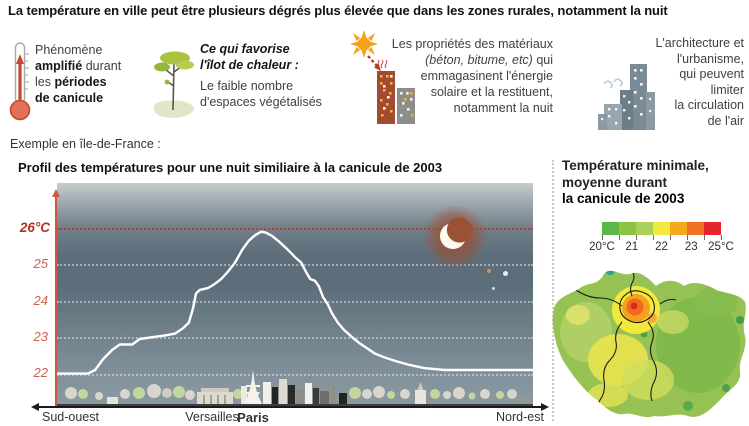 The image size is (749, 426). Describe the element at coordinates (20, 82) in the screenshot. I see `thermometer-icon` at that location.